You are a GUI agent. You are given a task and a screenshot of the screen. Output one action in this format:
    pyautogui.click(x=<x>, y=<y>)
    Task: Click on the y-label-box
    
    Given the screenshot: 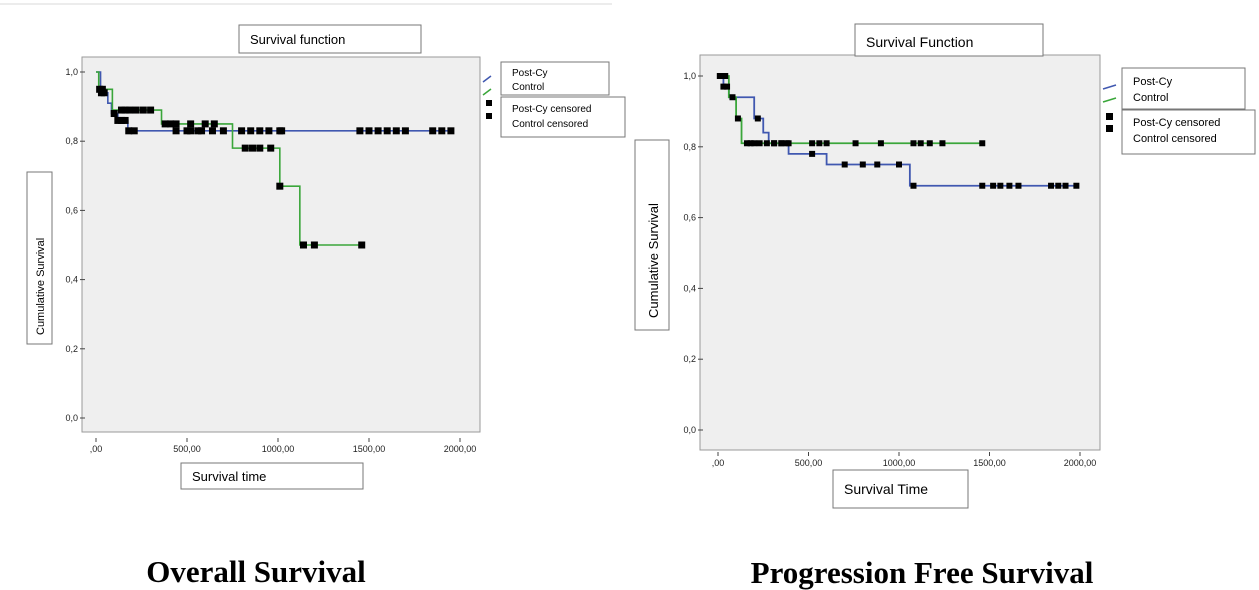 What is the action you would take?
    pyautogui.click(x=652, y=235)
    